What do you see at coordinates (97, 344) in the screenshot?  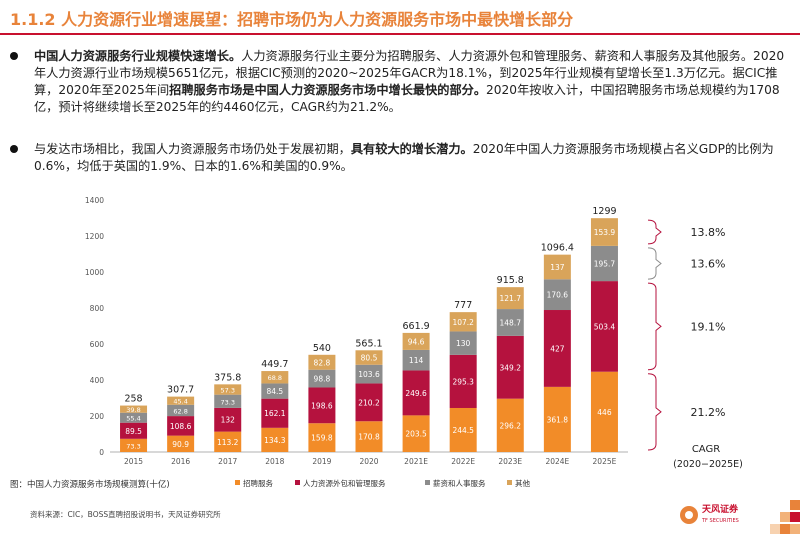 I see `y-tick-label: 600` at bounding box center [97, 344].